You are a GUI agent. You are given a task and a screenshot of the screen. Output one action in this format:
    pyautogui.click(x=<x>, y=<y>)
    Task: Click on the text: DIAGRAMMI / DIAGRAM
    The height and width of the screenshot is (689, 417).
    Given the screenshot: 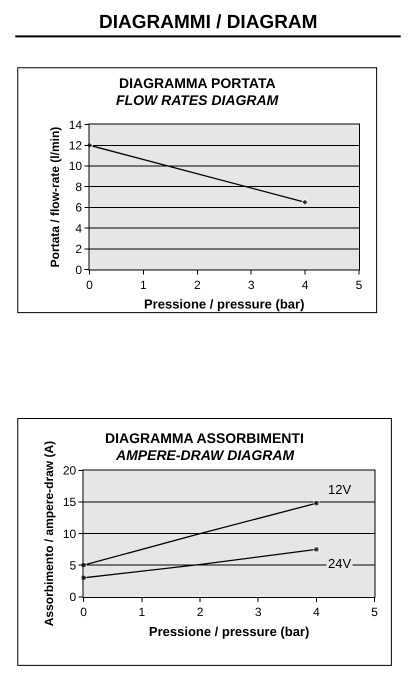 What is the action you would take?
    pyautogui.click(x=208, y=22)
    